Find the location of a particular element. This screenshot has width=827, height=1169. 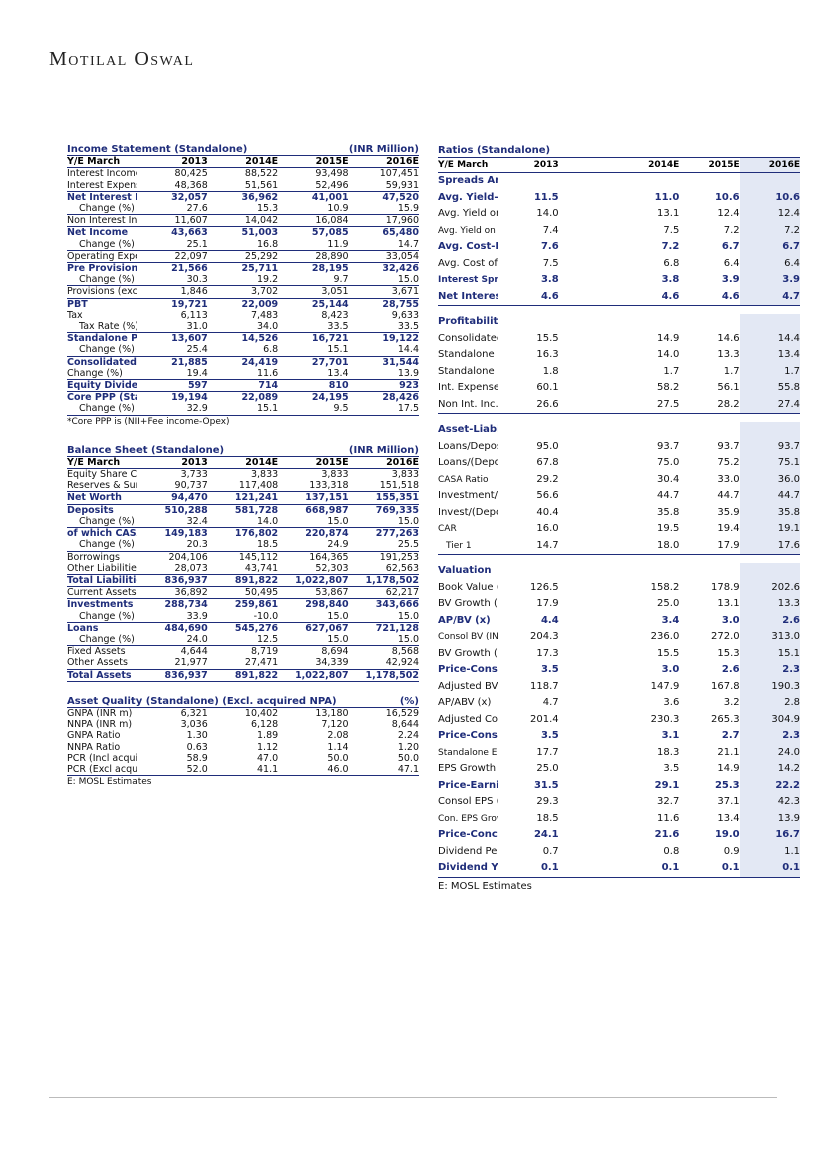

row-value: 28,195 is located at coordinates (313, 268).